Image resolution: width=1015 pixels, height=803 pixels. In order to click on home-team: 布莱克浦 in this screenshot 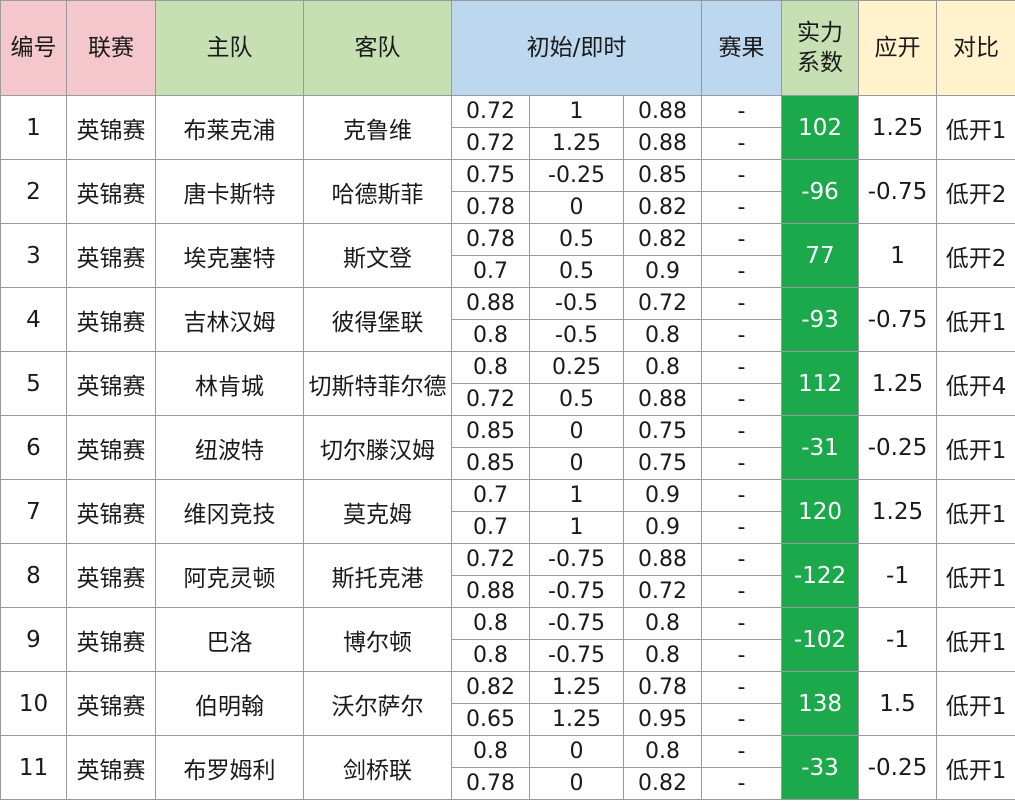, I will do `click(229, 127)`.